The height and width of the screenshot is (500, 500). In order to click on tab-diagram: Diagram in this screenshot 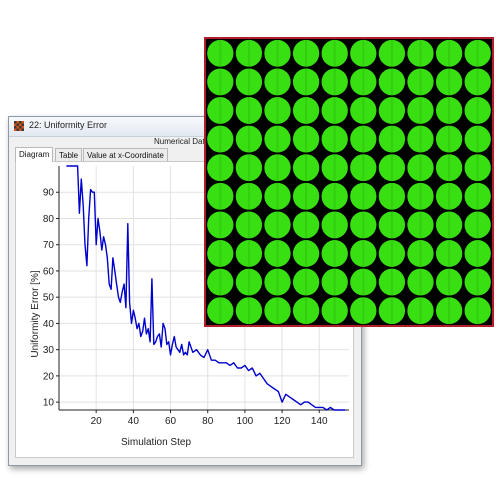, I will do `click(34, 154)`.